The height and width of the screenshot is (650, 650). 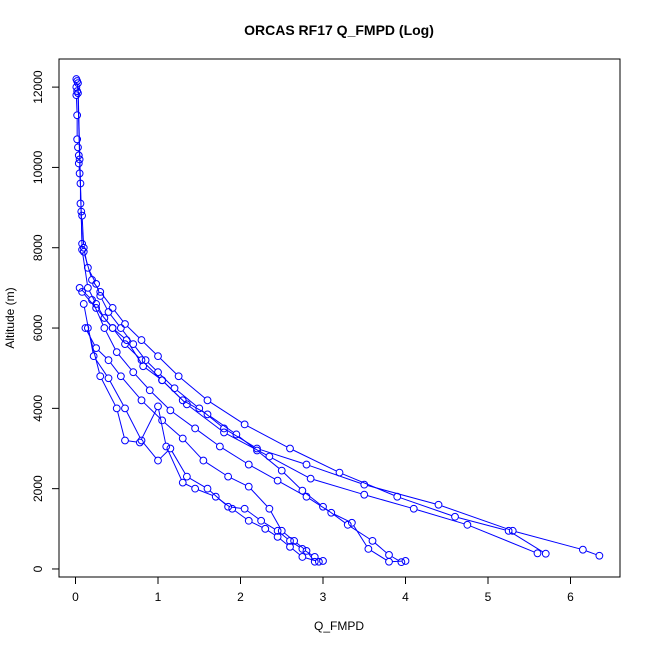 I want to click on x-axis-label: Q_FMPD, so click(x=339, y=626).